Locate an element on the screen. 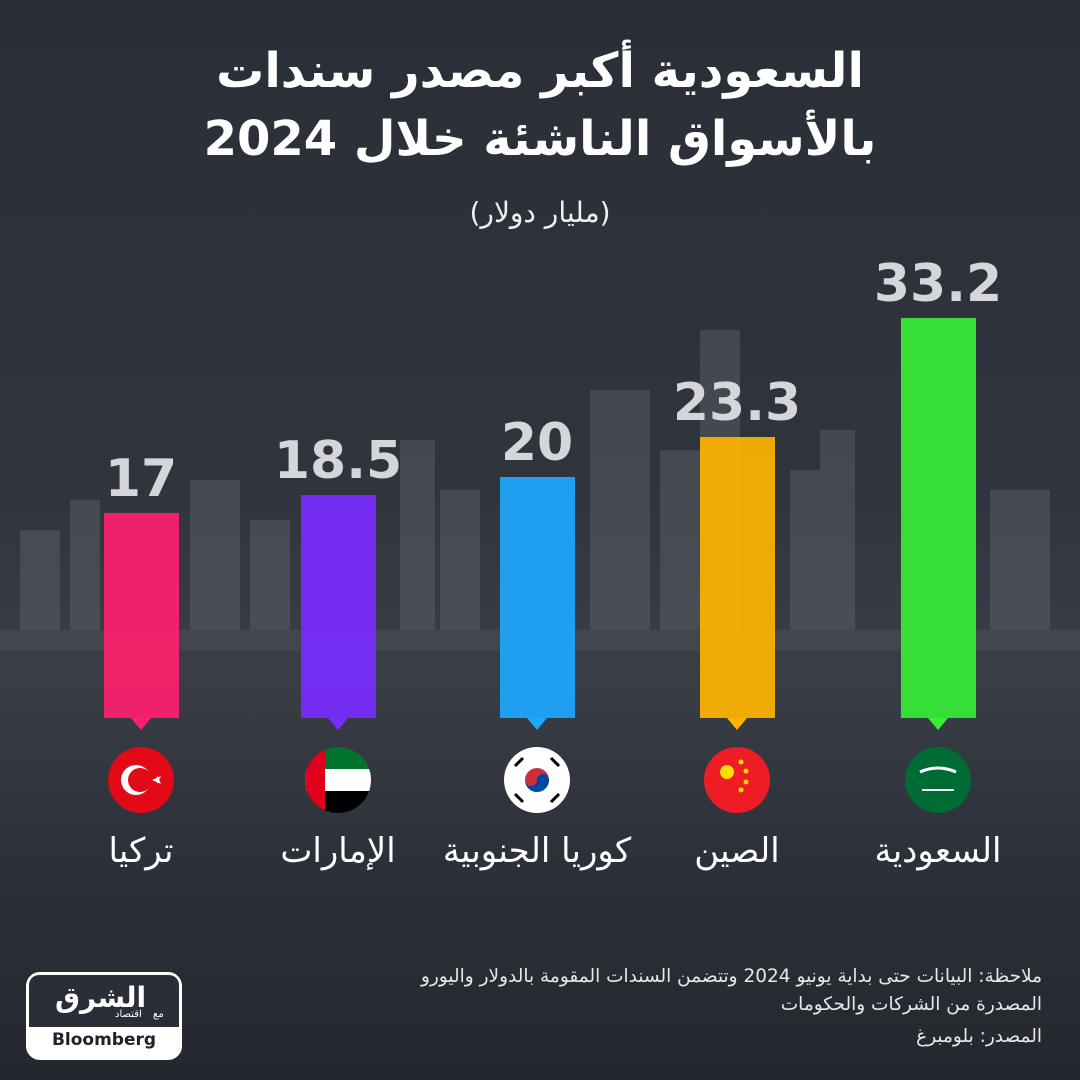 The image size is (1080, 1080). value-label: 20 is located at coordinates (537, 443).